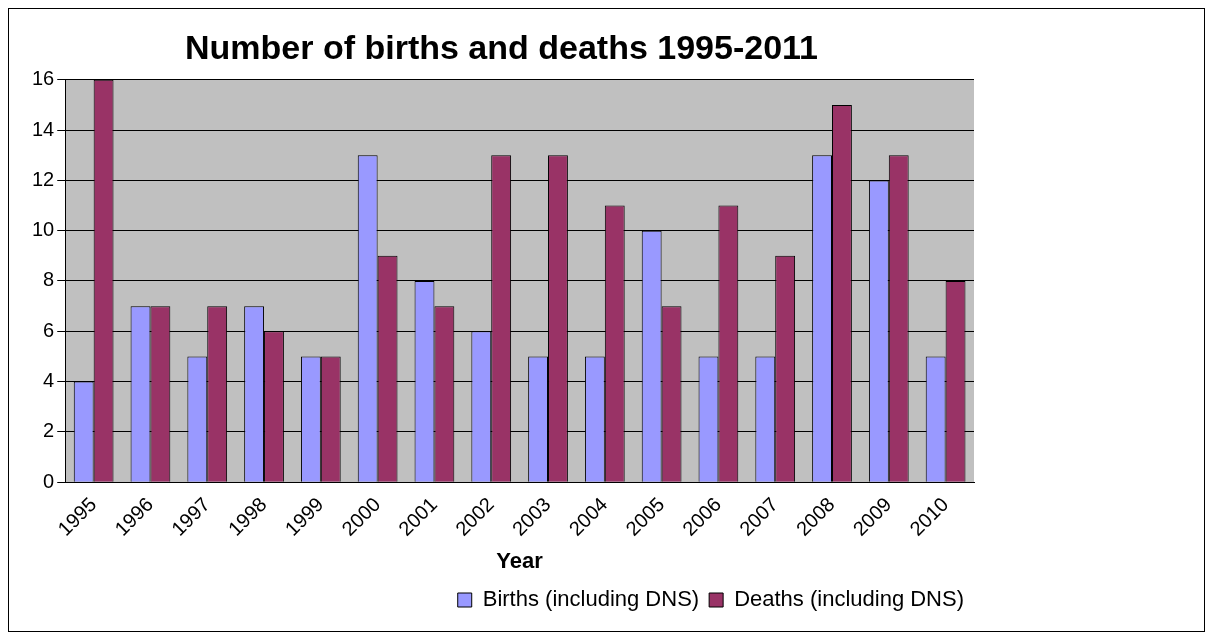 This screenshot has width=1215, height=642. I want to click on y-tick-label: 4, so click(49, 380).